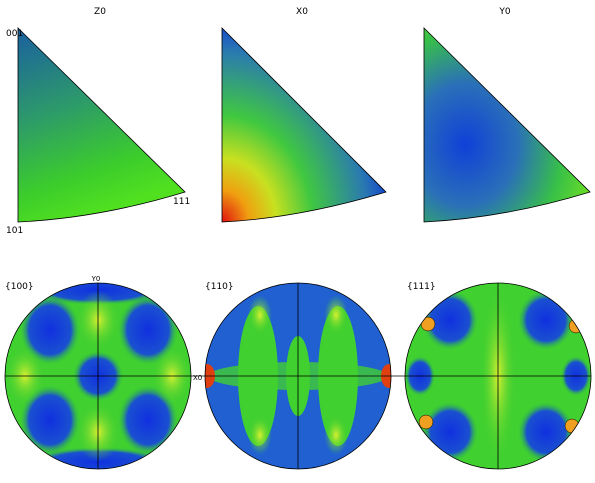 This screenshot has height=483, width=595. What do you see at coordinates (181, 202) in the screenshot?
I see `corner-label: 111` at bounding box center [181, 202].